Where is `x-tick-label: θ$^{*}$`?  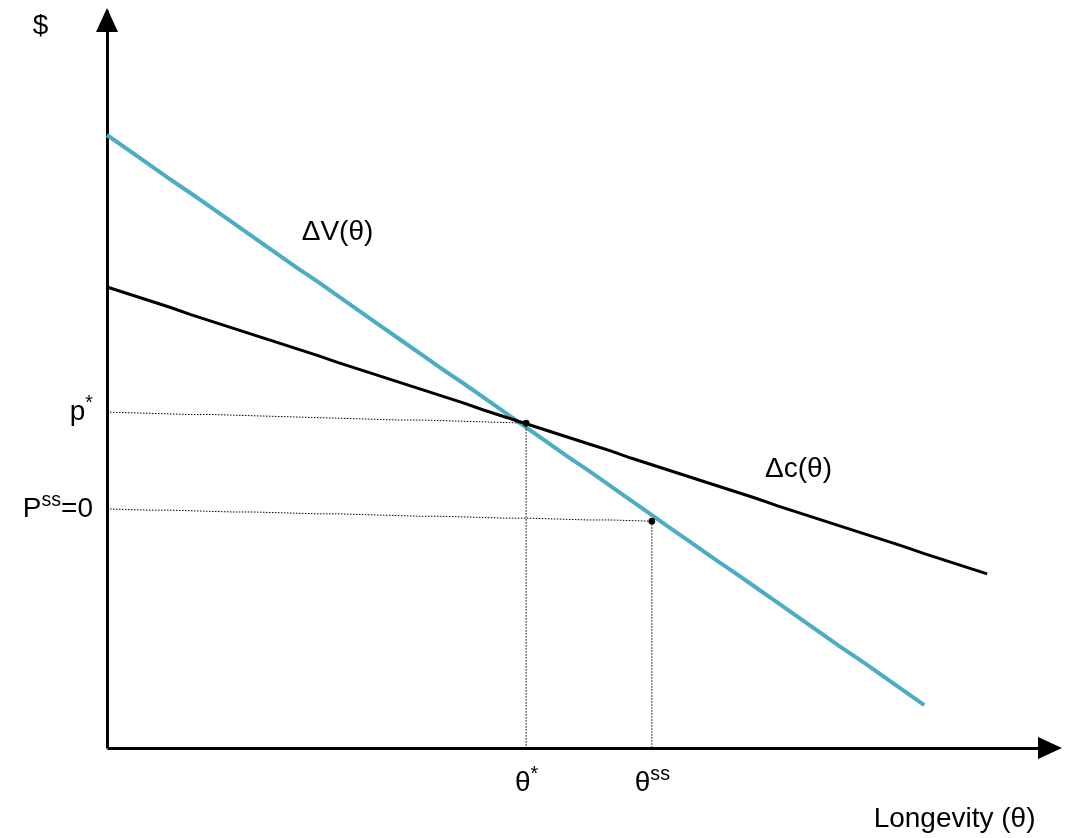 x-tick-label: θ$^{*}$ is located at coordinates (527, 779).